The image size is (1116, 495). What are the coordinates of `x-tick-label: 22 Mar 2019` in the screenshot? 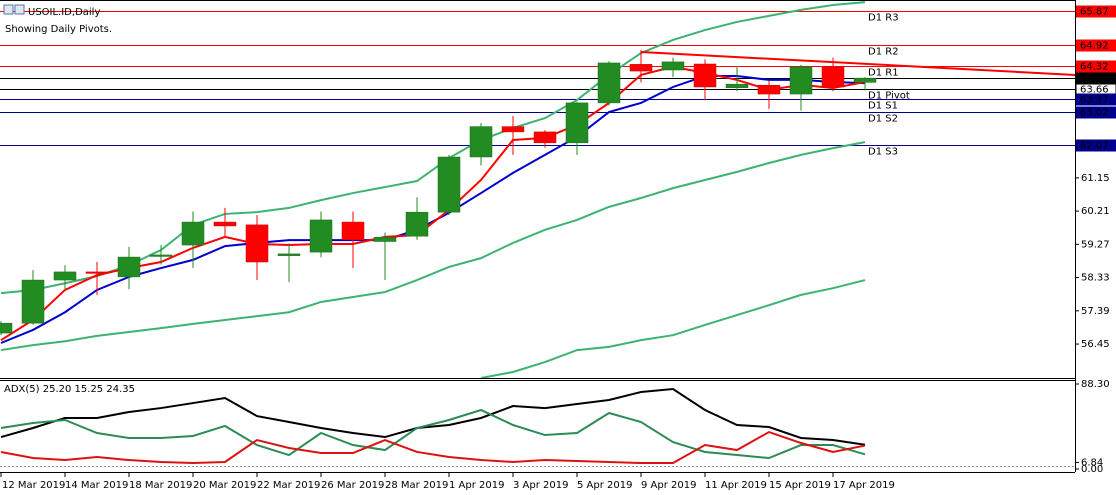 It's located at (288, 485).